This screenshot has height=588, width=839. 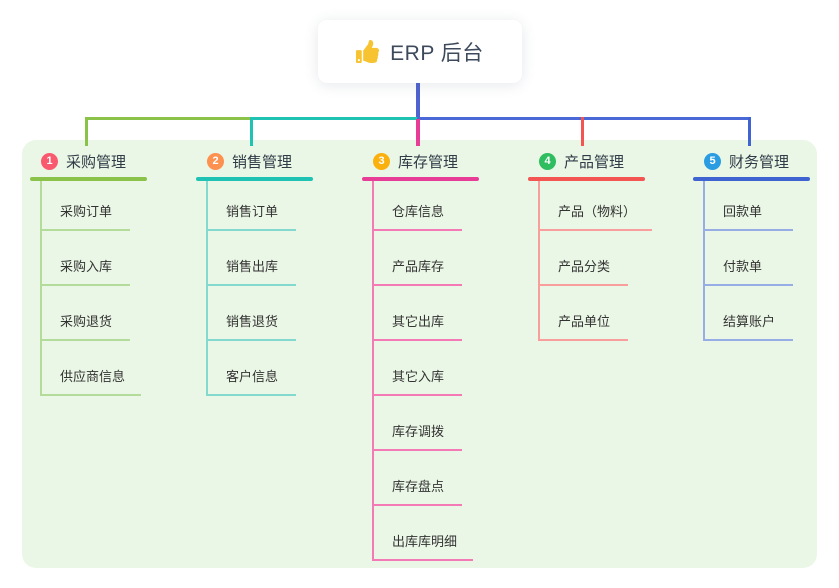 I want to click on child-node: 采购入库, so click(x=86, y=258).